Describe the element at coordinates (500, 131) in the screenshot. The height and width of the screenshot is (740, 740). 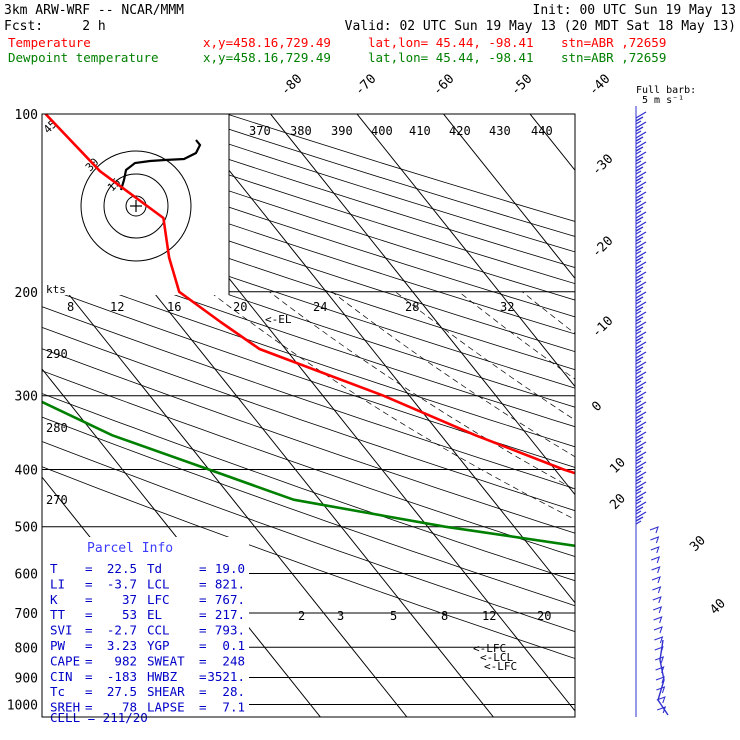
I see `isentrope-label: 430` at that location.